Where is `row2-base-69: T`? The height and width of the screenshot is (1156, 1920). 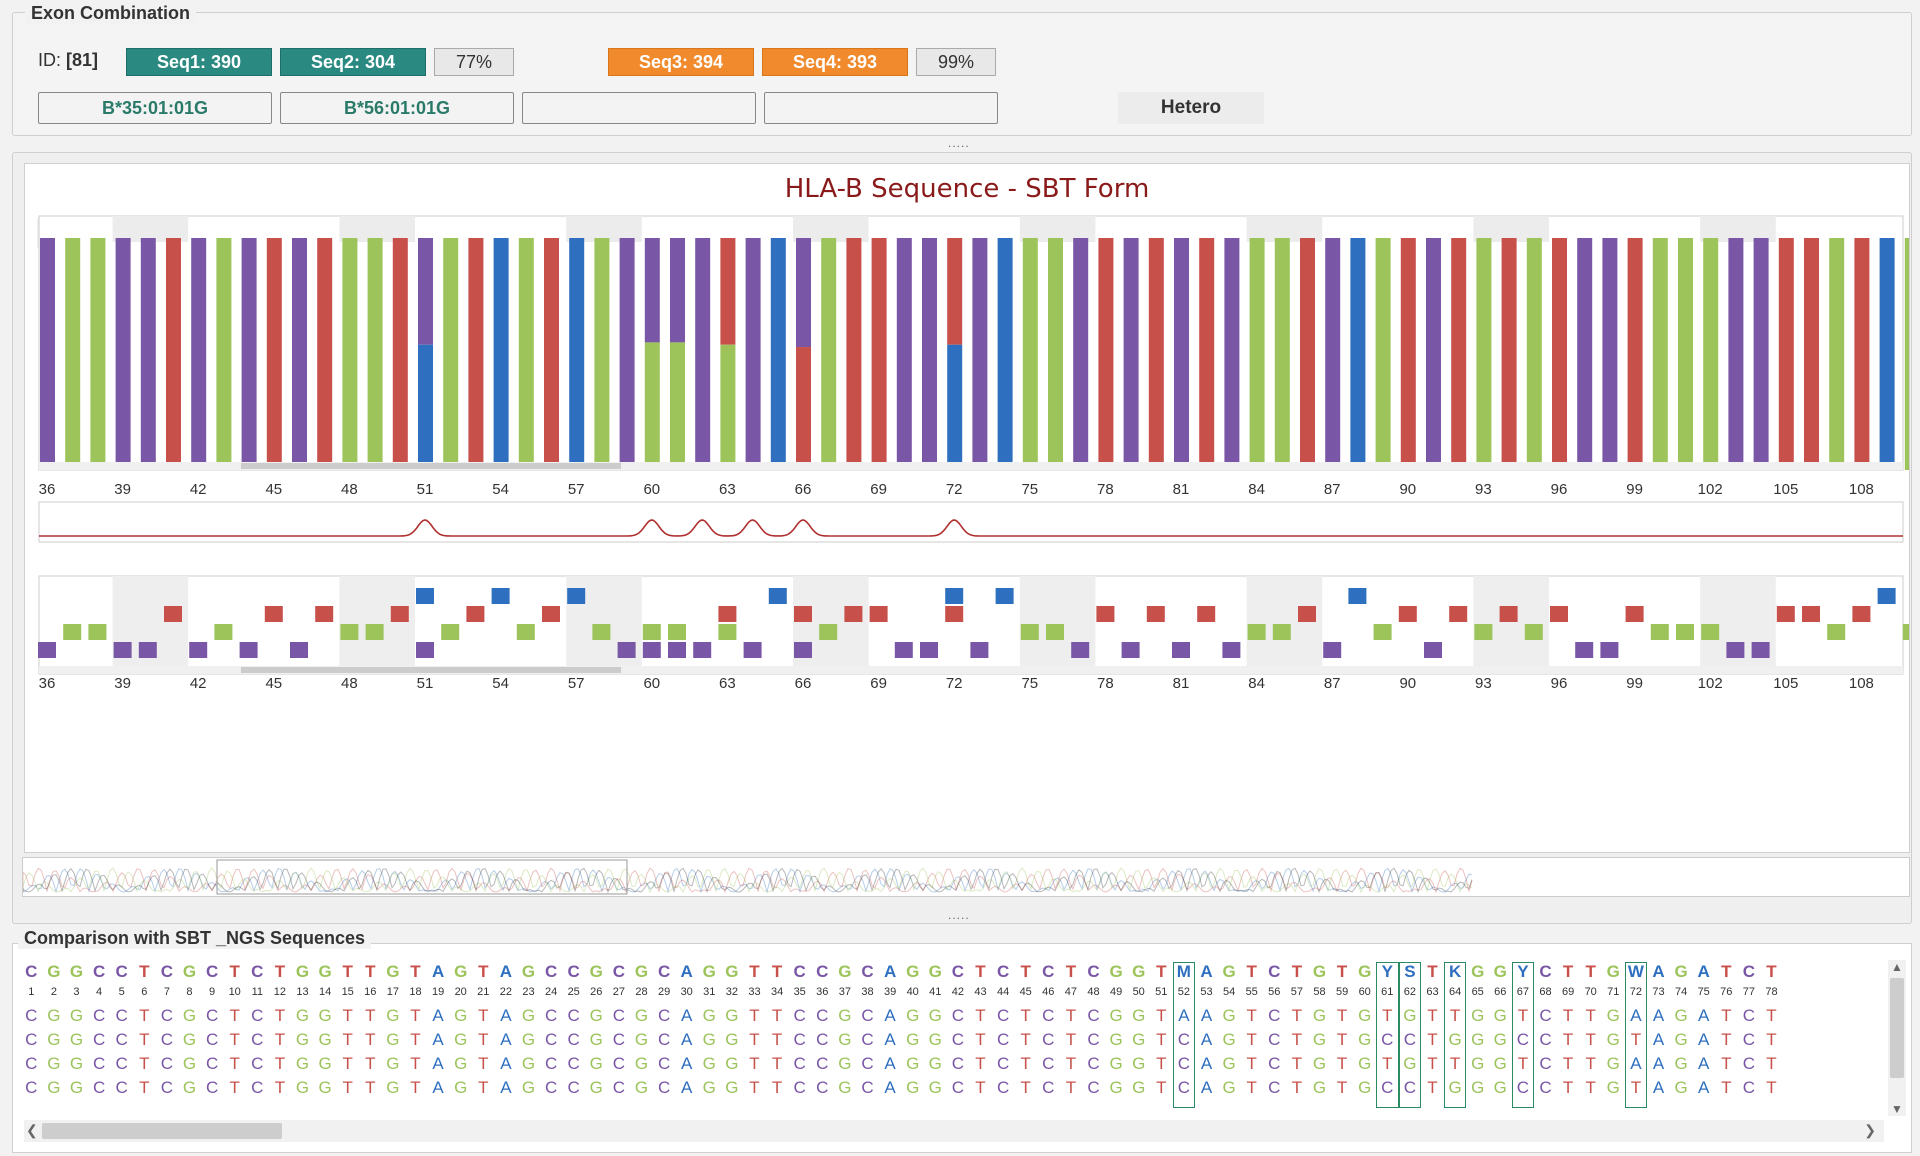 row2-base-69: T is located at coordinates (1568, 1039).